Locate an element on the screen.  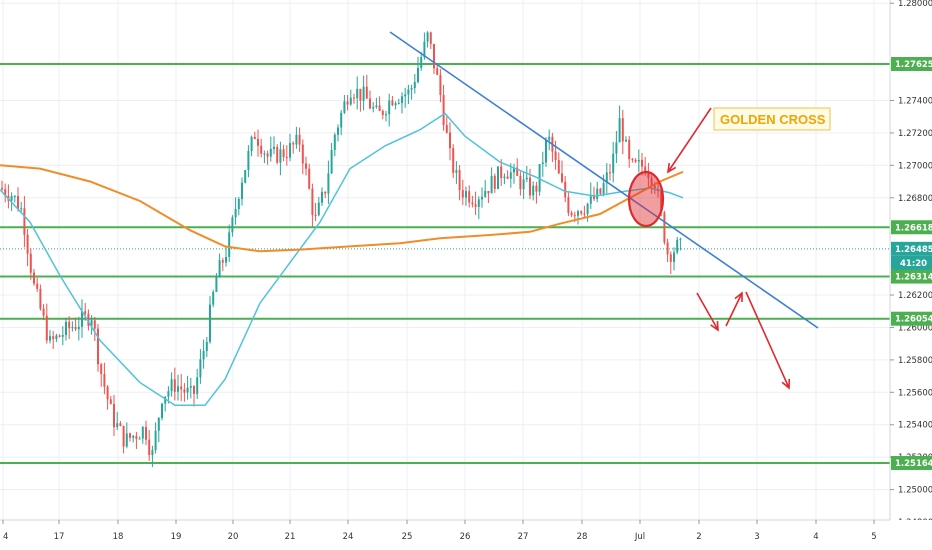
price-tick-label: 1.28000 is located at coordinates (915, 4).